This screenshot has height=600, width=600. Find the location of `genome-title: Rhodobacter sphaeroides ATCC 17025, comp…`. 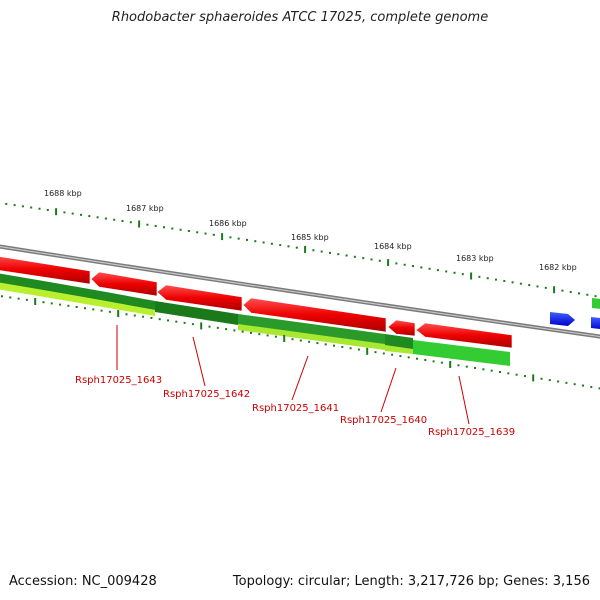

genome-title: Rhodobacter sphaeroides ATCC 17025, comp… is located at coordinates (300, 17).